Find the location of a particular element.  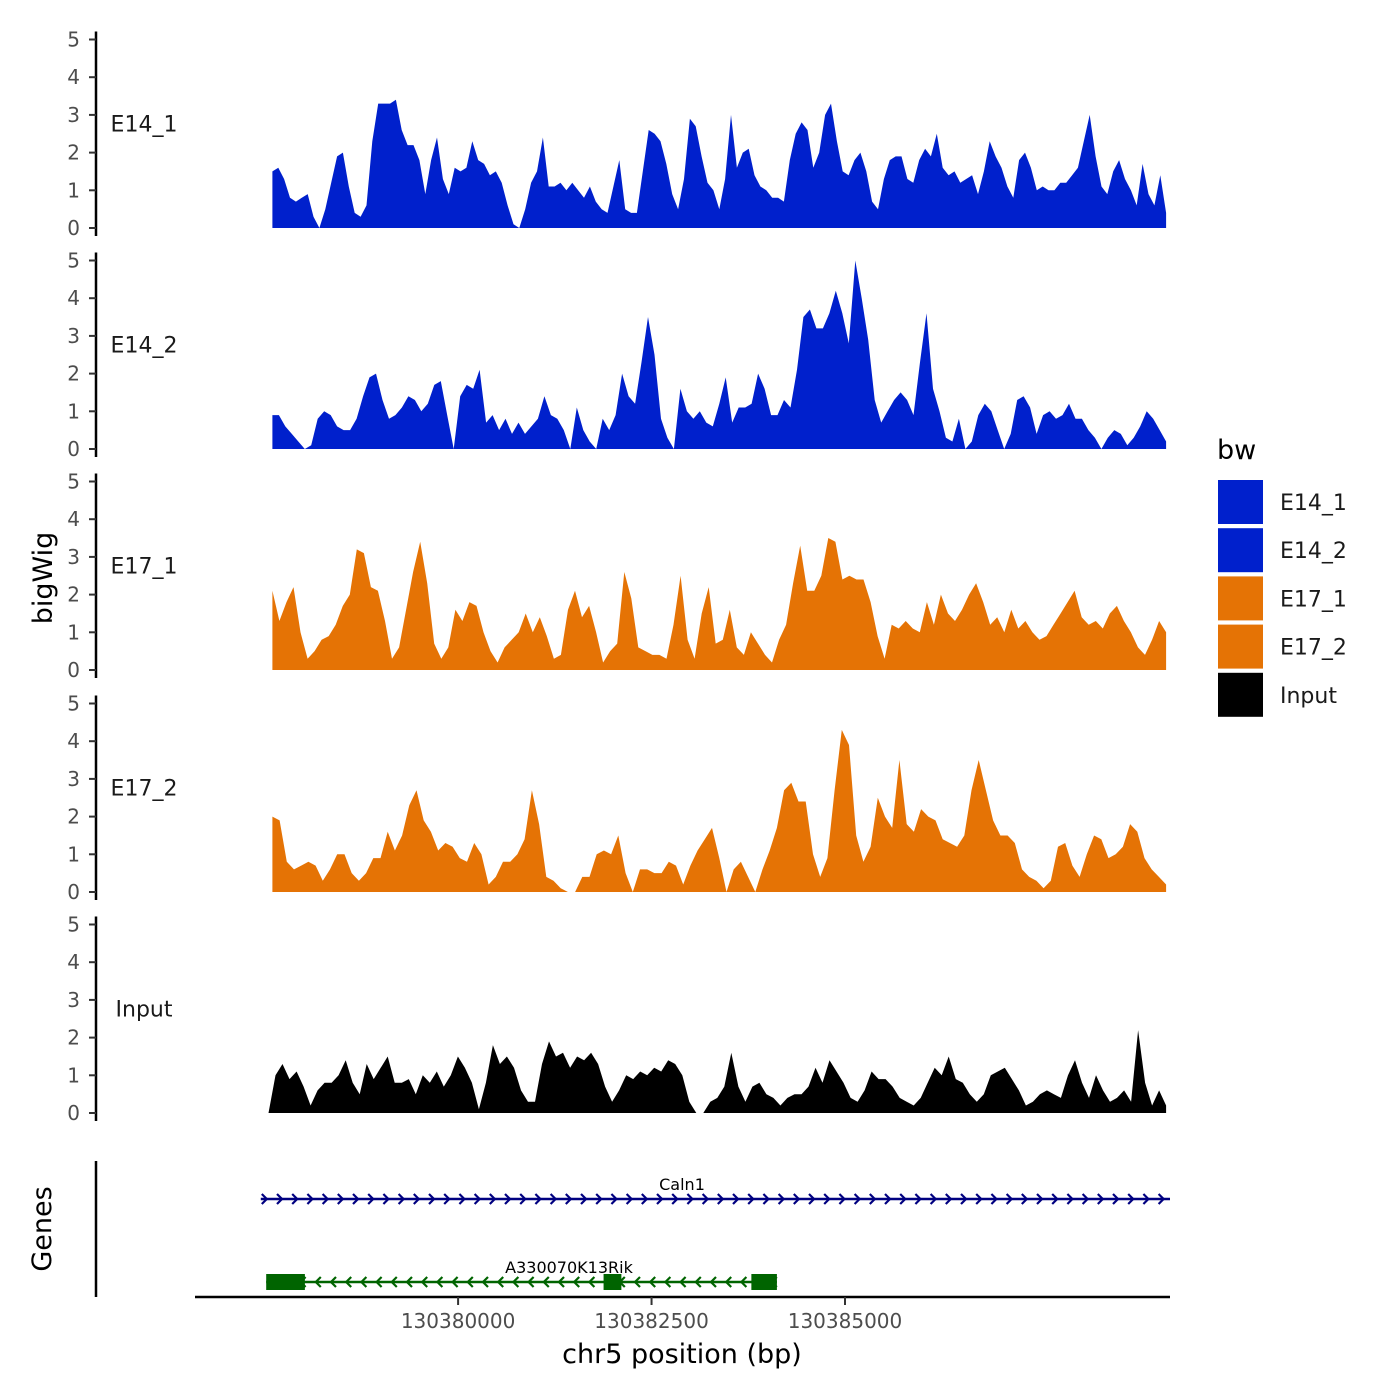

gene-caln1: Caln1 is located at coordinates (715, 1190).